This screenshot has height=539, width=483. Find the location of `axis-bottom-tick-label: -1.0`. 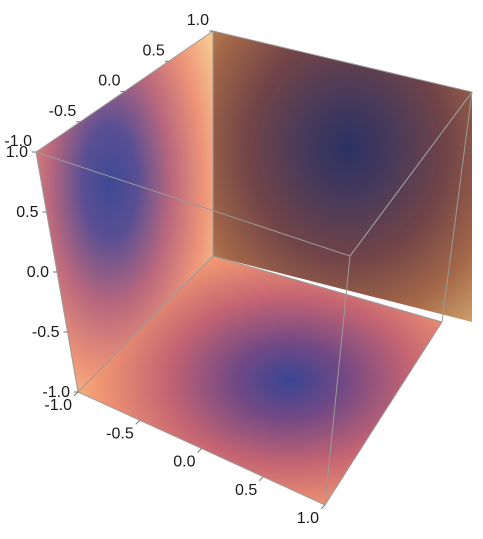

axis-bottom-tick-label: -1.0 is located at coordinates (58, 405).